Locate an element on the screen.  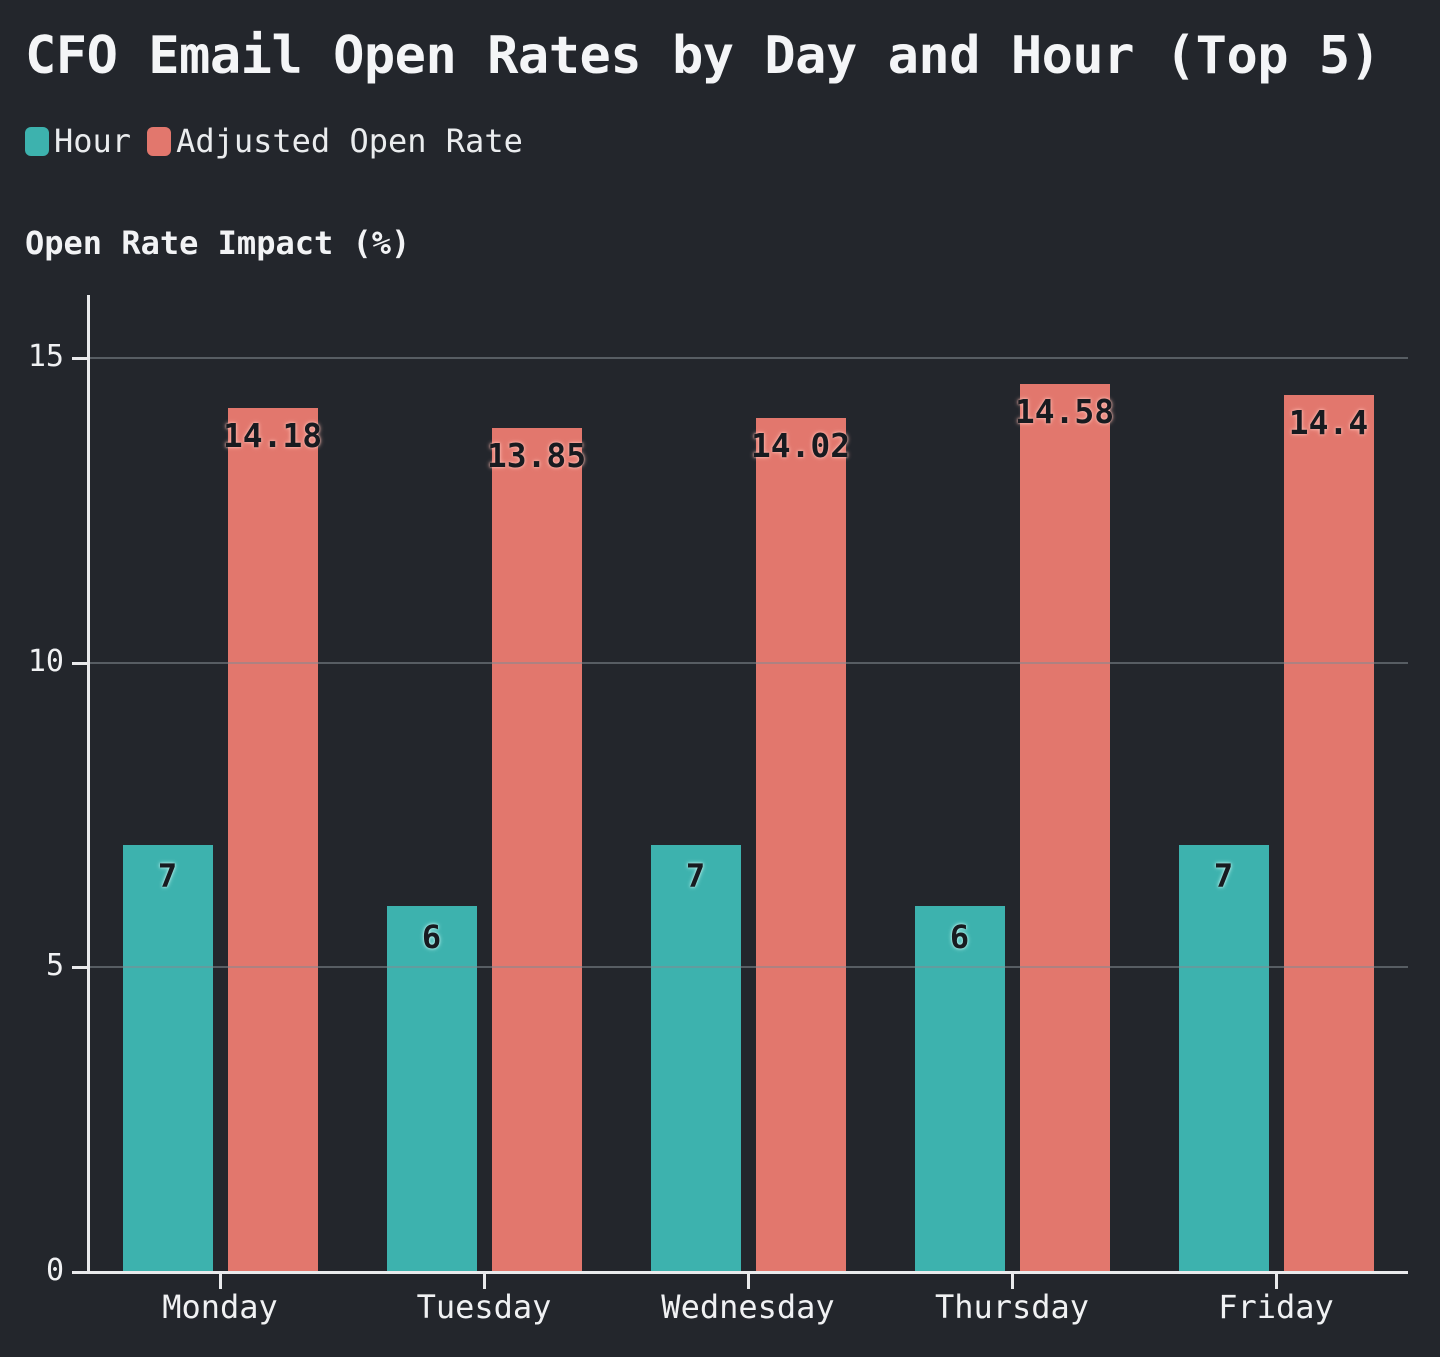
x-axis-label-tuesday: Tuesday is located at coordinates (484, 1307).